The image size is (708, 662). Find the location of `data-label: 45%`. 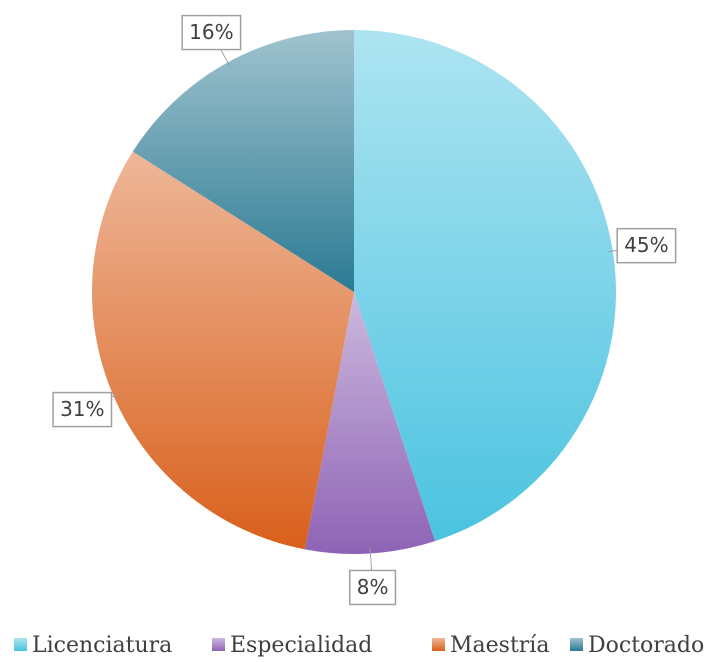

data-label: 45% is located at coordinates (646, 245).